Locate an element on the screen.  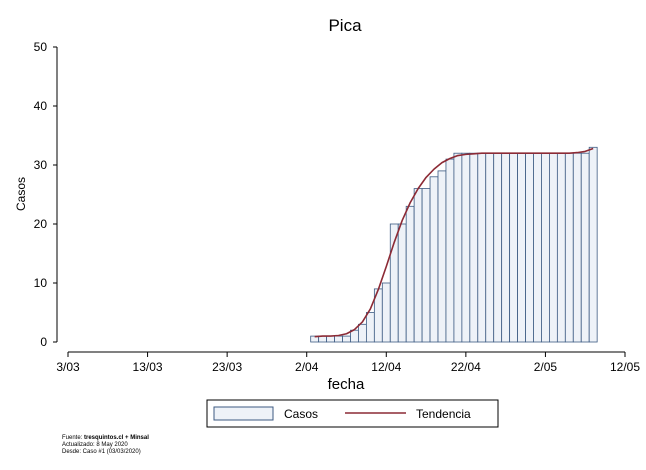
chart-title: Pica is located at coordinates (345, 25).